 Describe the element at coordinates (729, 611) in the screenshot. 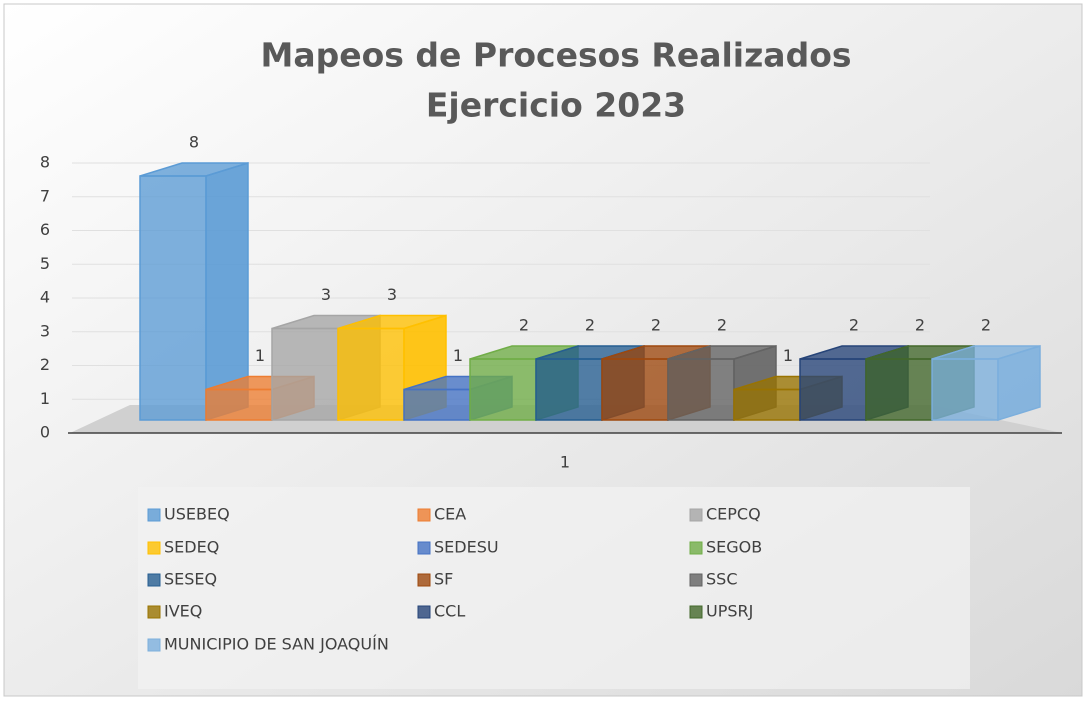

I see `legend-label: UPSRJ` at that location.